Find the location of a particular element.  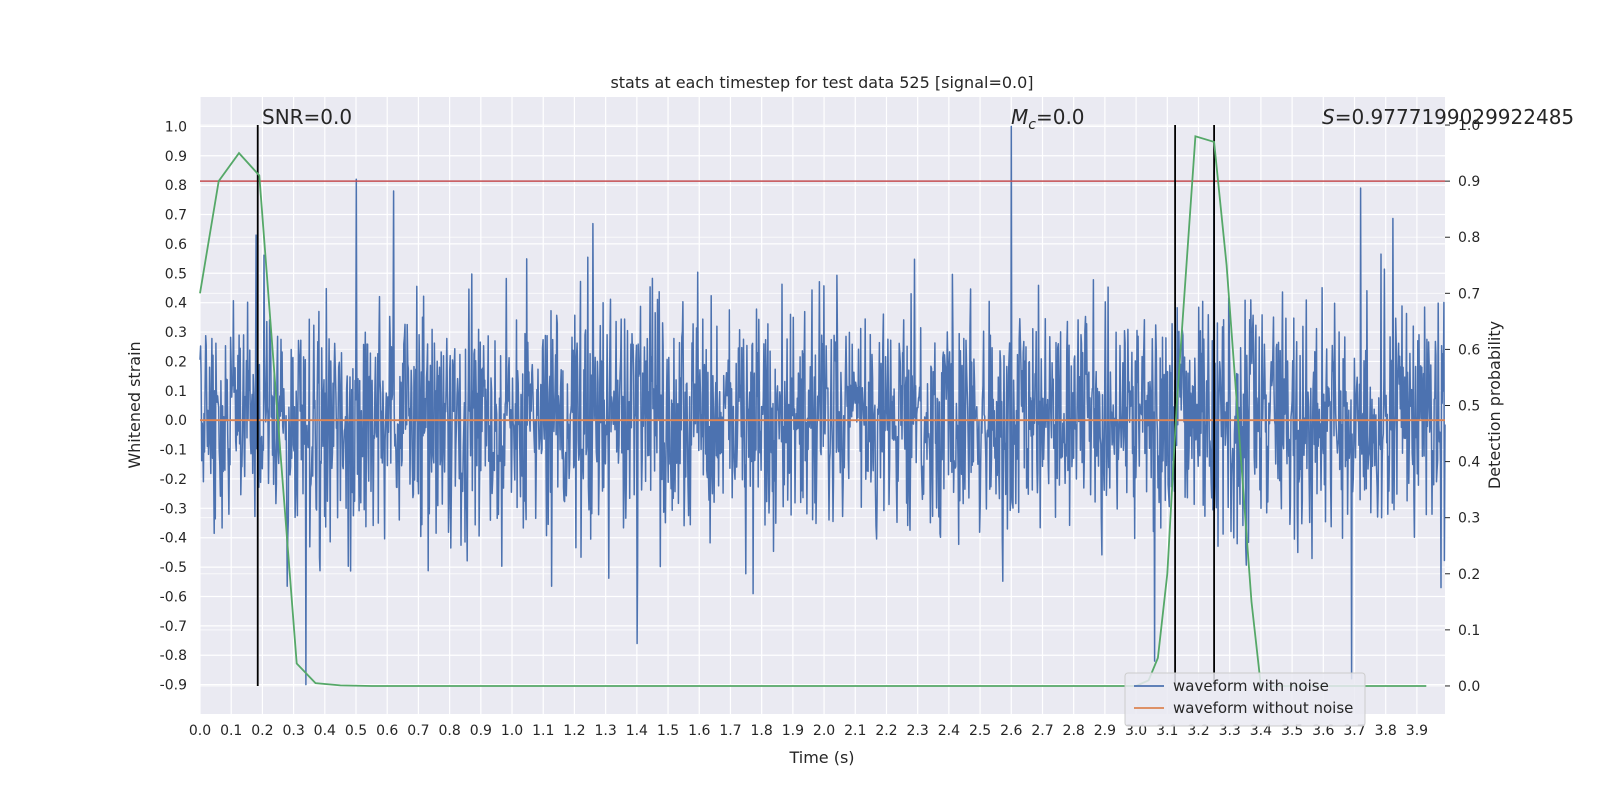

y2-tick-label: 0.4 is located at coordinates (1469, 463).